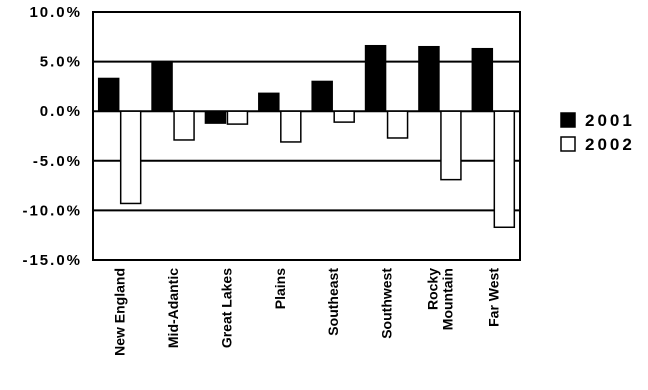 The width and height of the screenshot is (648, 390). Describe the element at coordinates (52, 260) in the screenshot. I see `y-tick-label: -15.0%` at that location.